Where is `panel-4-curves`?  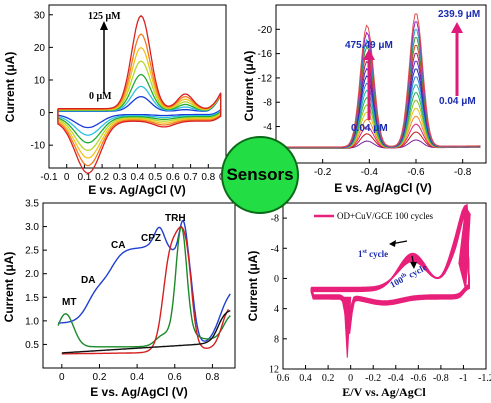 panel-4-curves is located at coordinates (390, 280).